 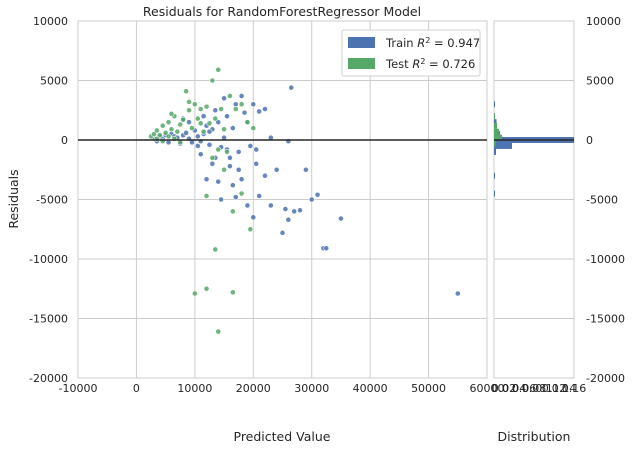 What do you see at coordinates (411, 53) in the screenshot?
I see `legend-box` at bounding box center [411, 53].